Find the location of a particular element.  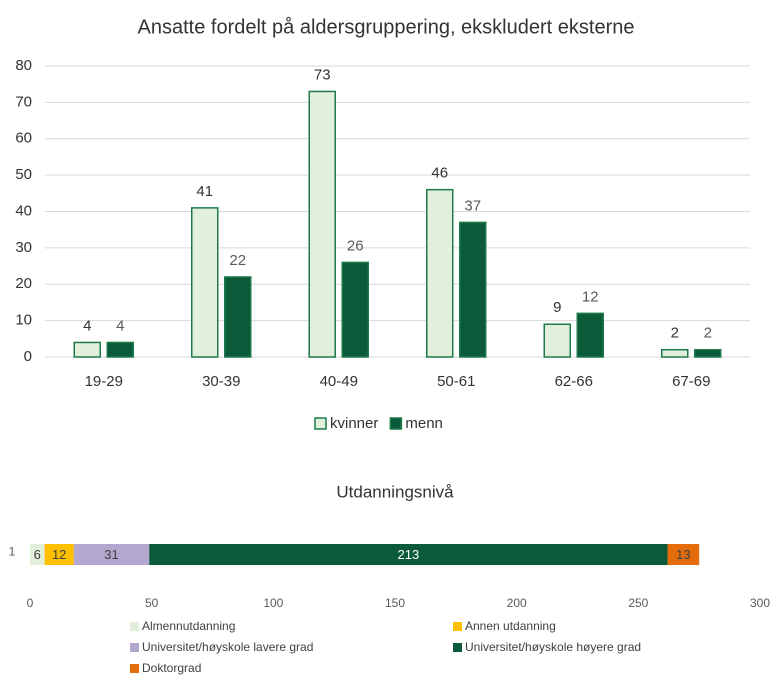

x-tick-label: 62-66 is located at coordinates (574, 381).